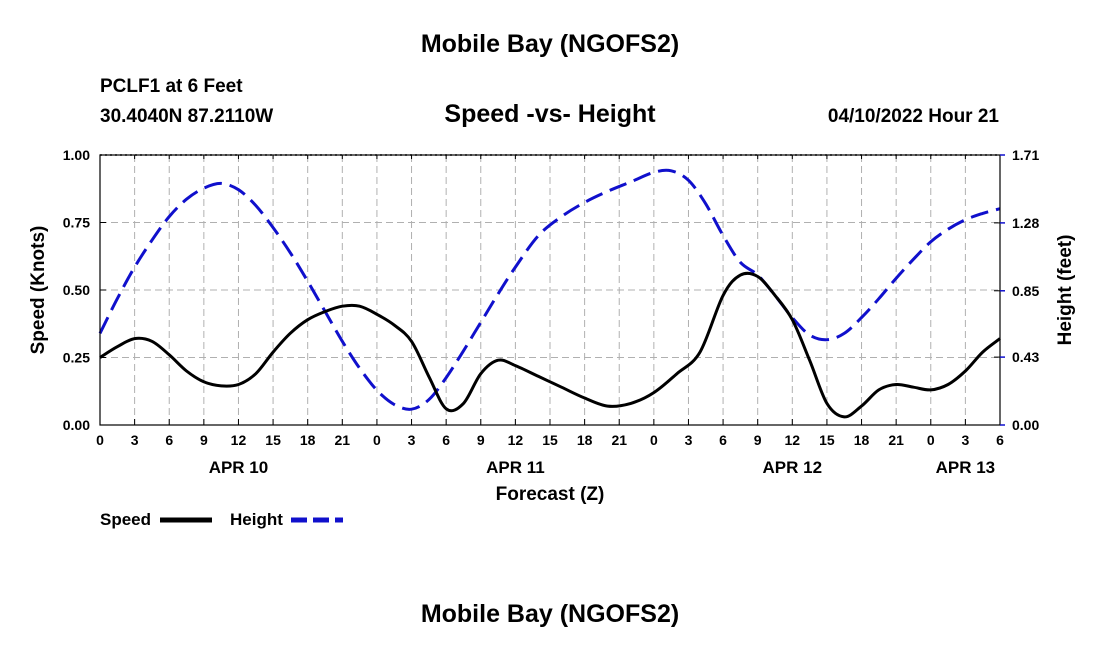  Describe the element at coordinates (76, 425) in the screenshot. I see `y-tick-label: 0.00` at that location.